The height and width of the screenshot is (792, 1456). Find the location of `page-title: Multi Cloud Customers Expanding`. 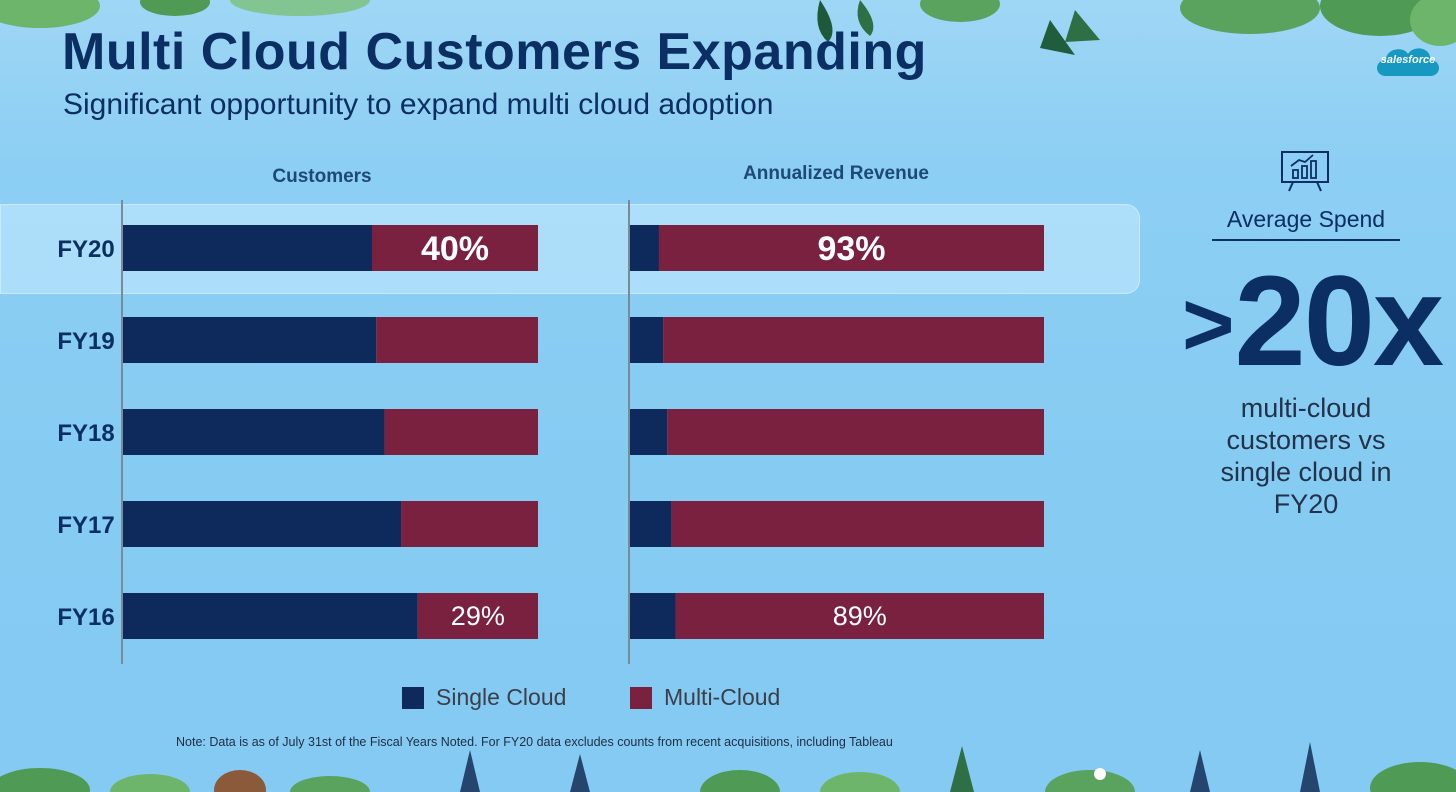

page-title: Multi Cloud Customers Expanding is located at coordinates (494, 52).